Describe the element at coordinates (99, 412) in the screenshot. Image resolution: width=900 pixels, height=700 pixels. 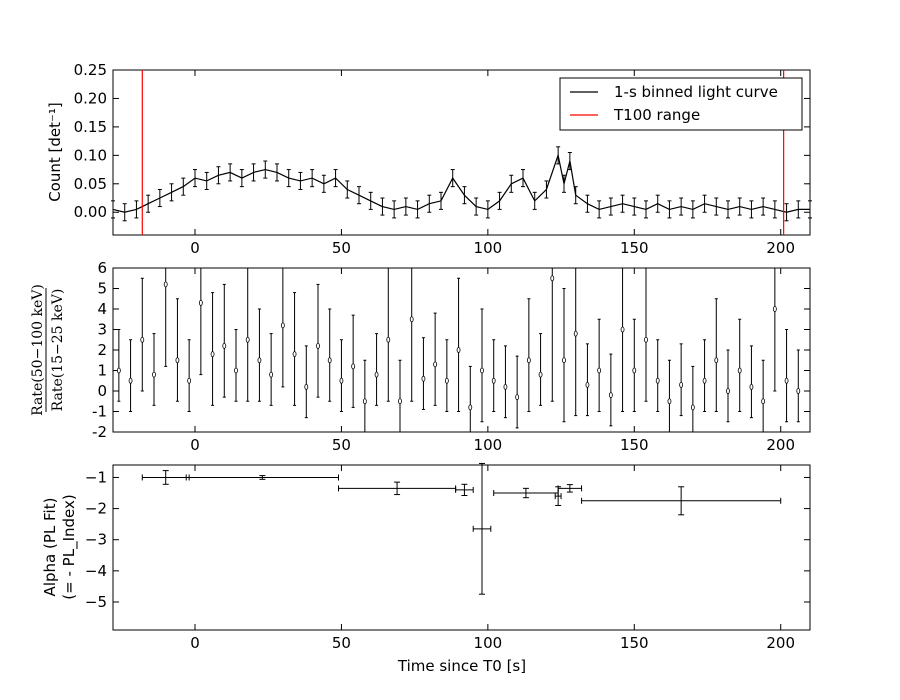
I see `y-tick-label: -1` at that location.